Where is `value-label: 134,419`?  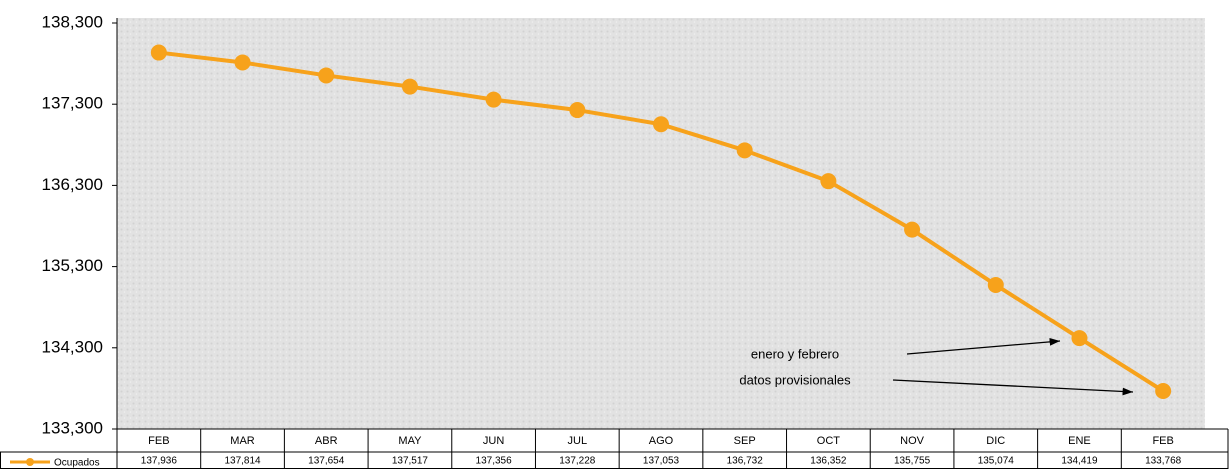
value-label: 134,419 is located at coordinates (1079, 461).